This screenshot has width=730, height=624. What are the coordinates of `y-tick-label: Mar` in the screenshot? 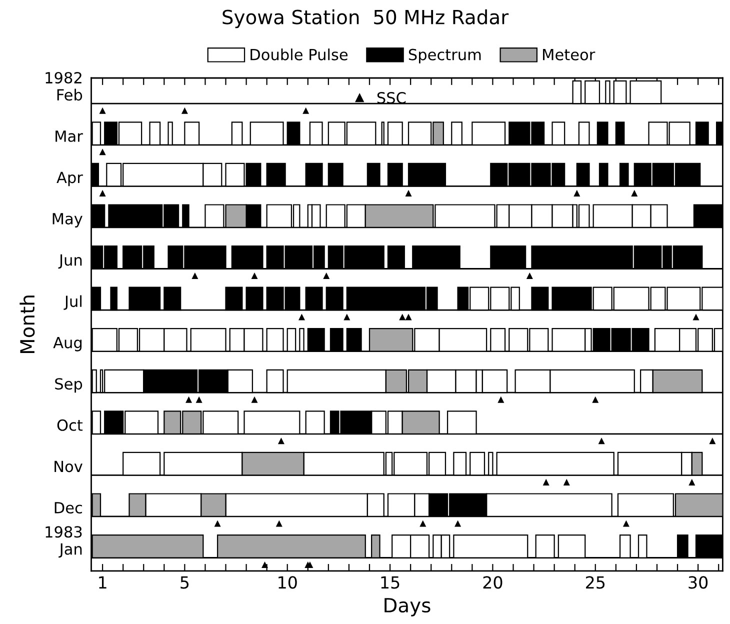 It's located at (69, 136).